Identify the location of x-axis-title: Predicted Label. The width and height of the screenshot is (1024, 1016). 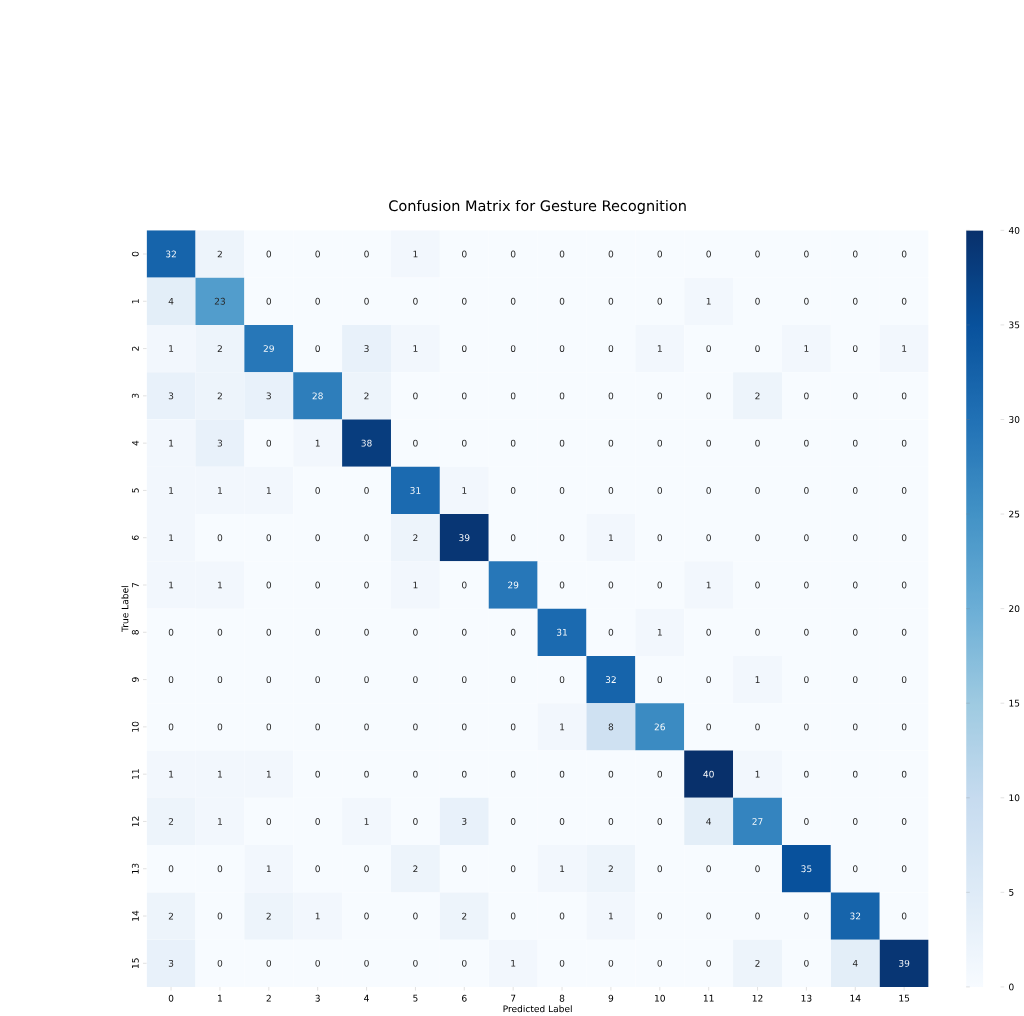
(537, 1009).